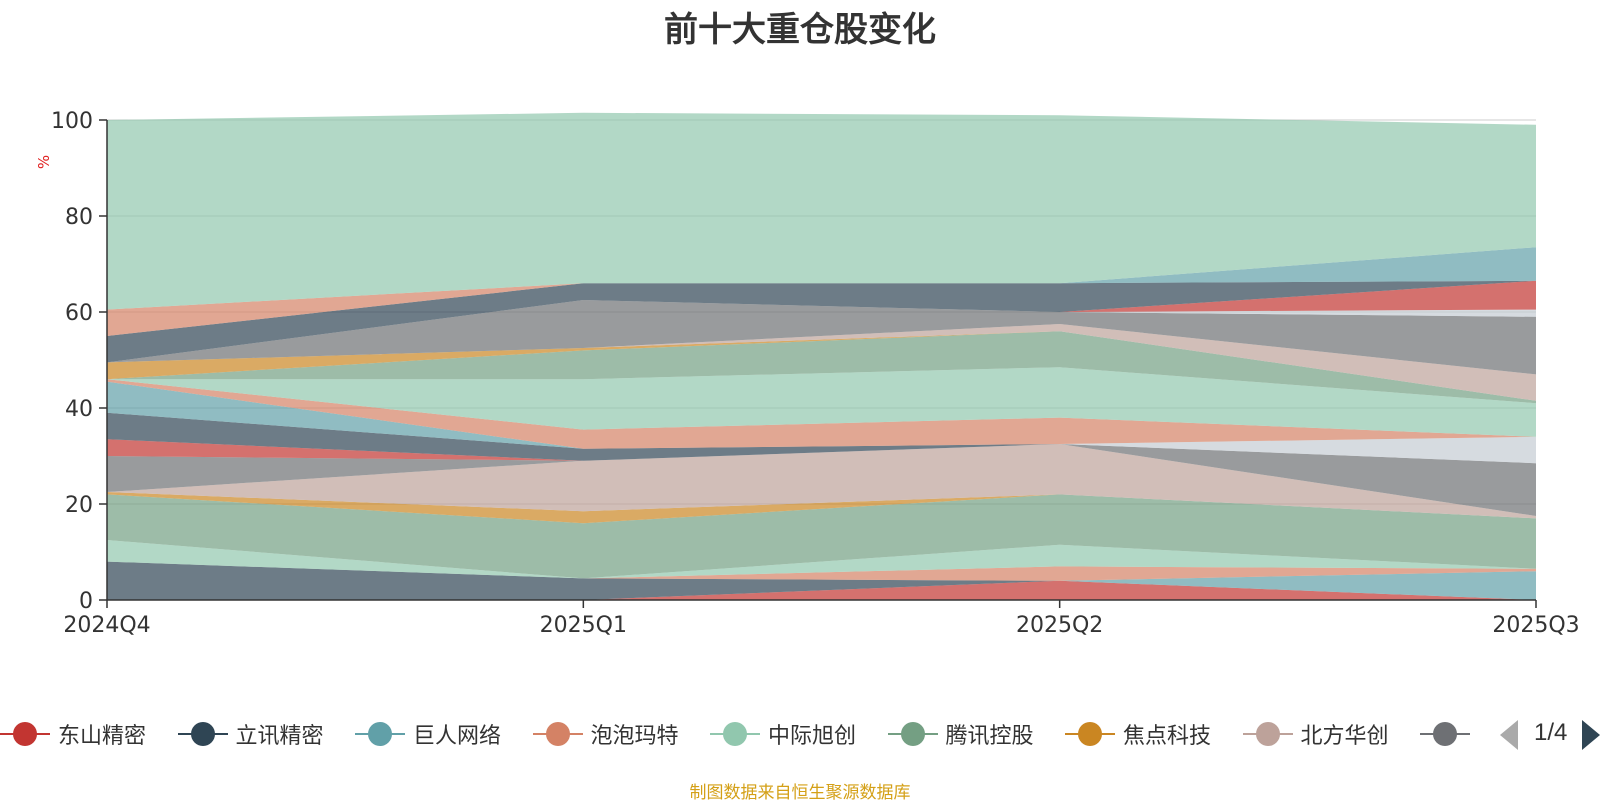 The image size is (1600, 803). What do you see at coordinates (800, 793) in the screenshot?
I see `data-source-note: 制图数据来自恒生聚源数据库` at bounding box center [800, 793].